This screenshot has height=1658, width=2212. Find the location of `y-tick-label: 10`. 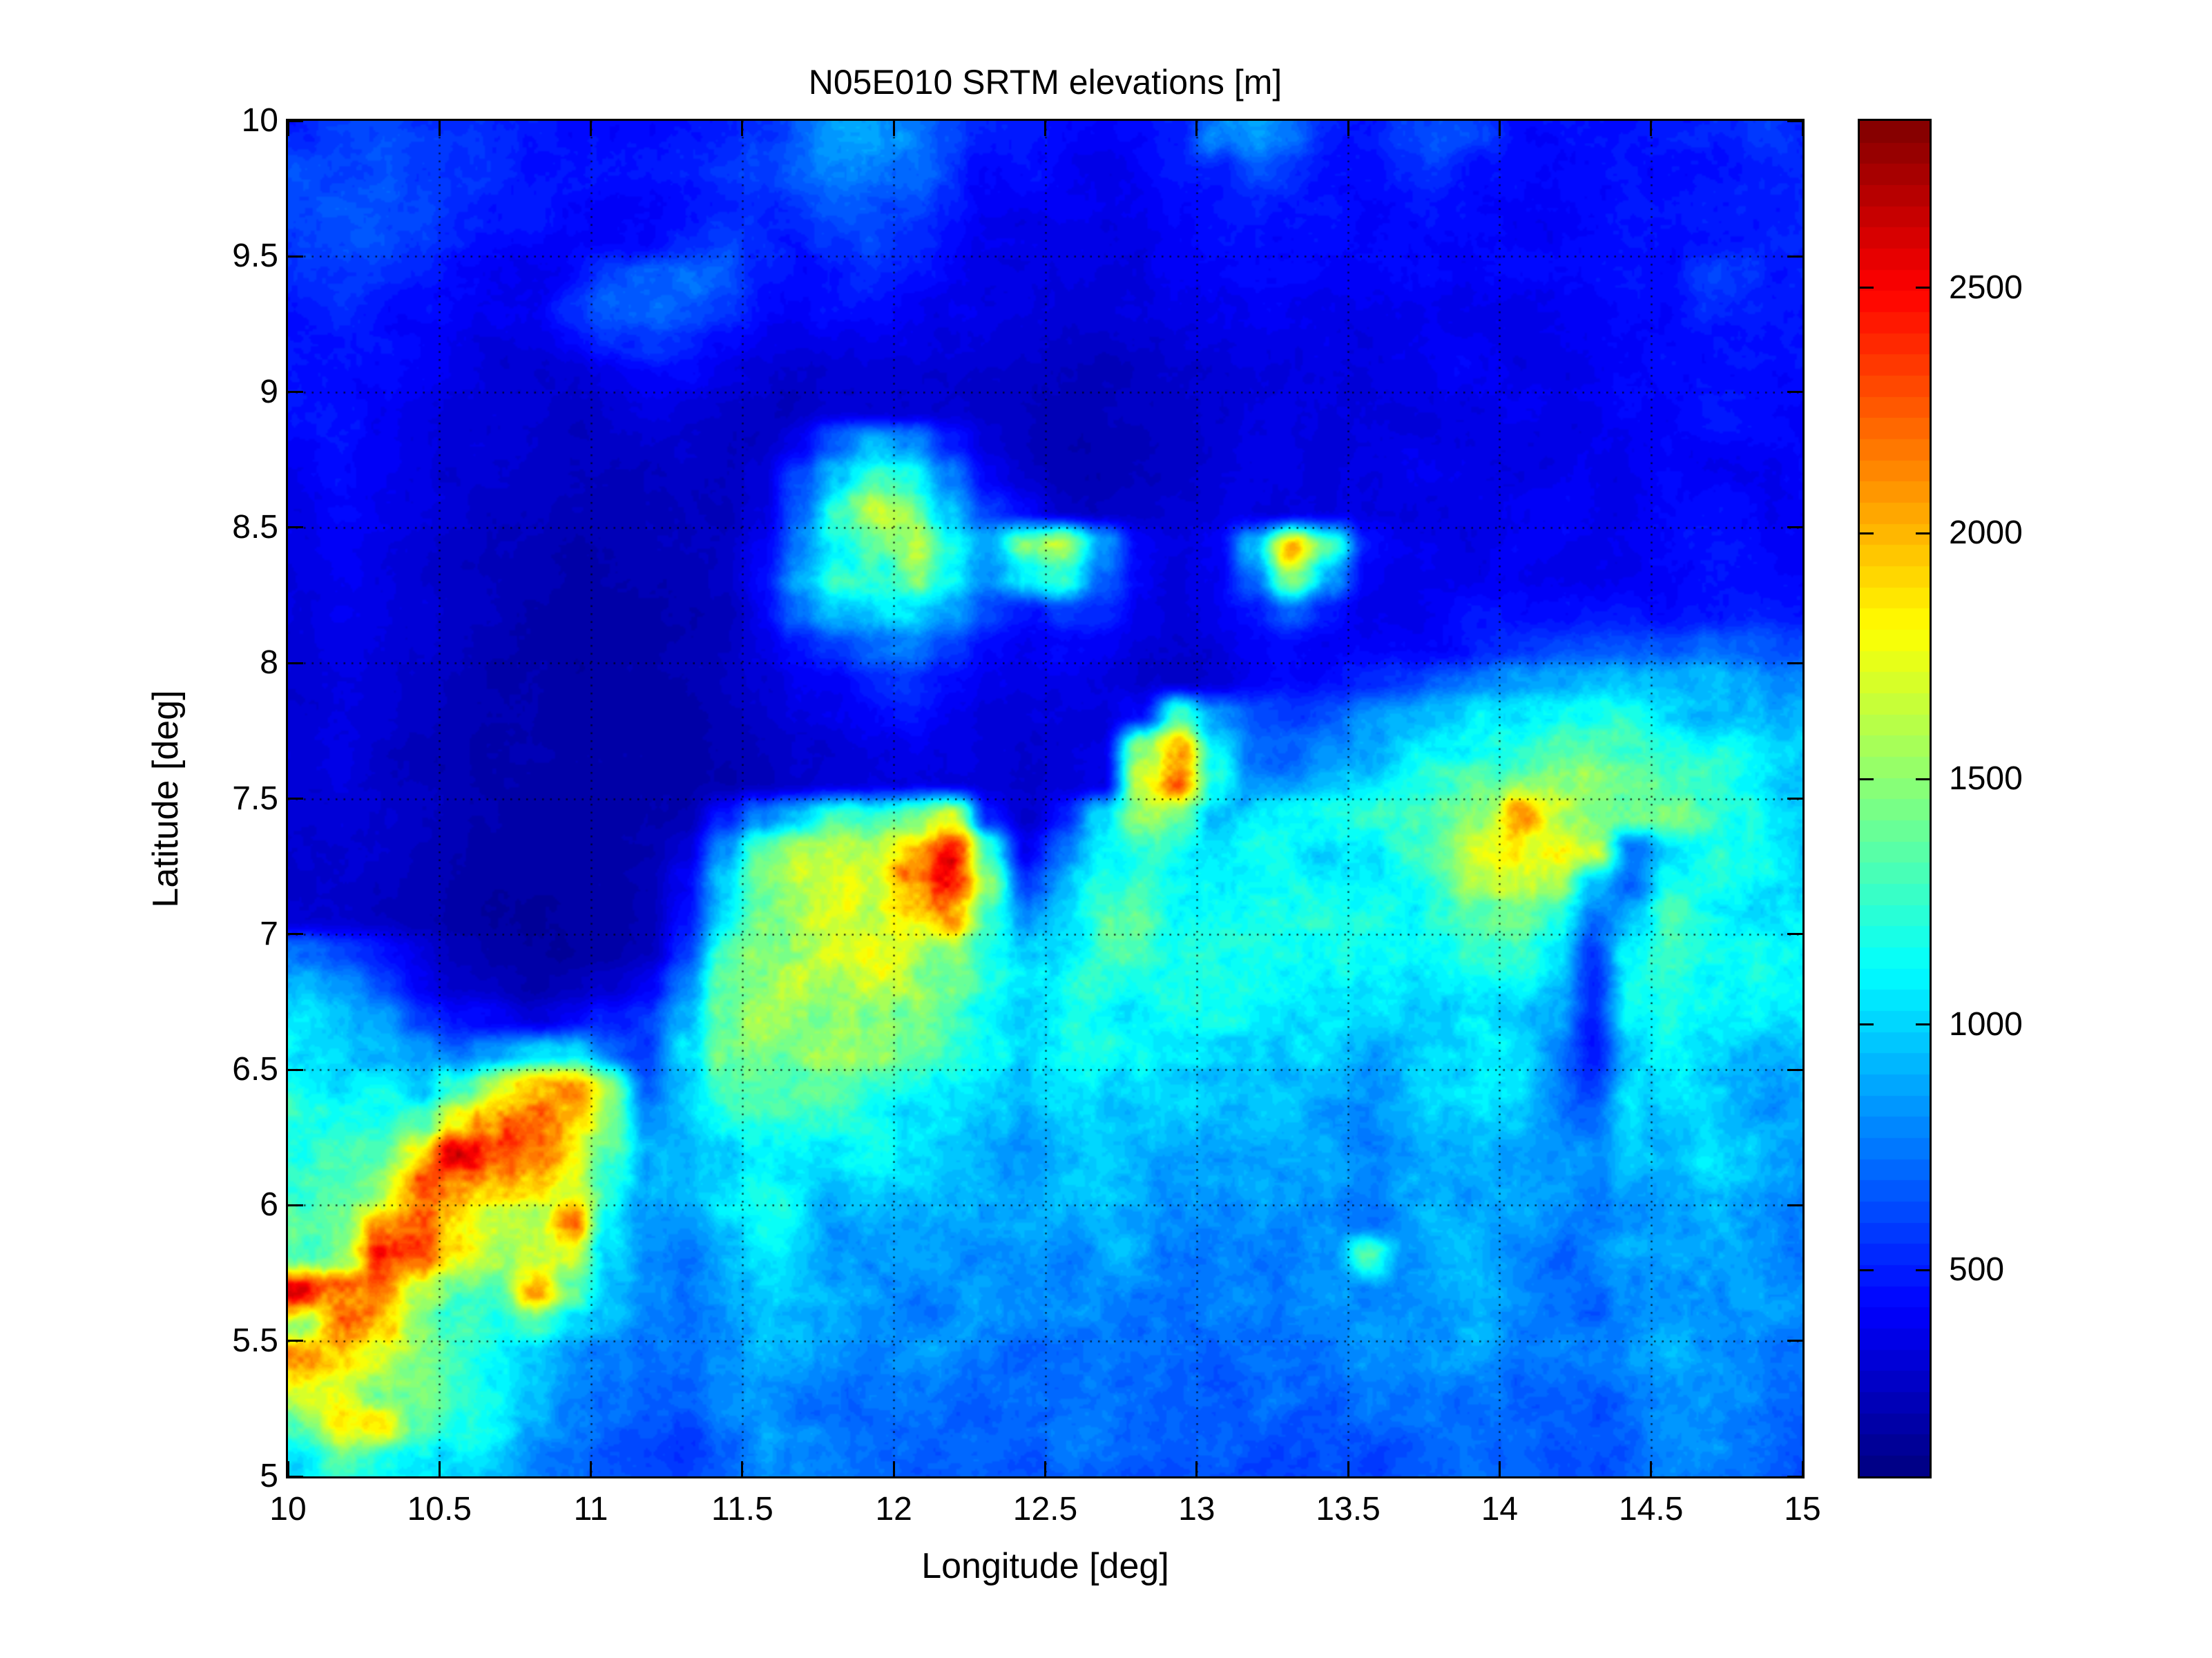

y-tick-label: 10 is located at coordinates (259, 120).